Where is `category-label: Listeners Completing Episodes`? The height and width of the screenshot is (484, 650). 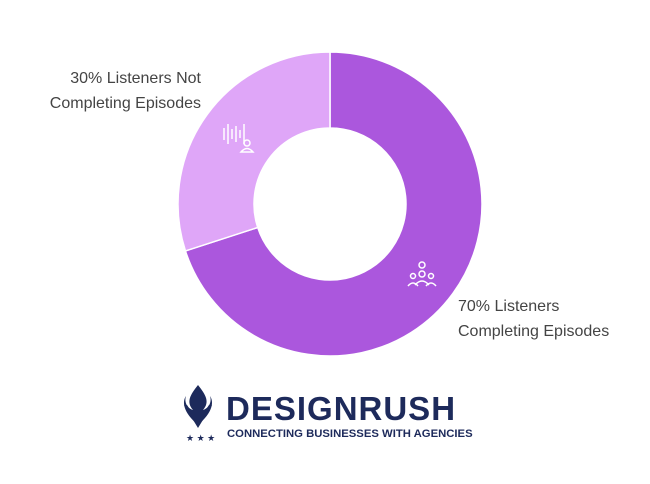 category-label: Listeners Completing Episodes is located at coordinates (534, 319).